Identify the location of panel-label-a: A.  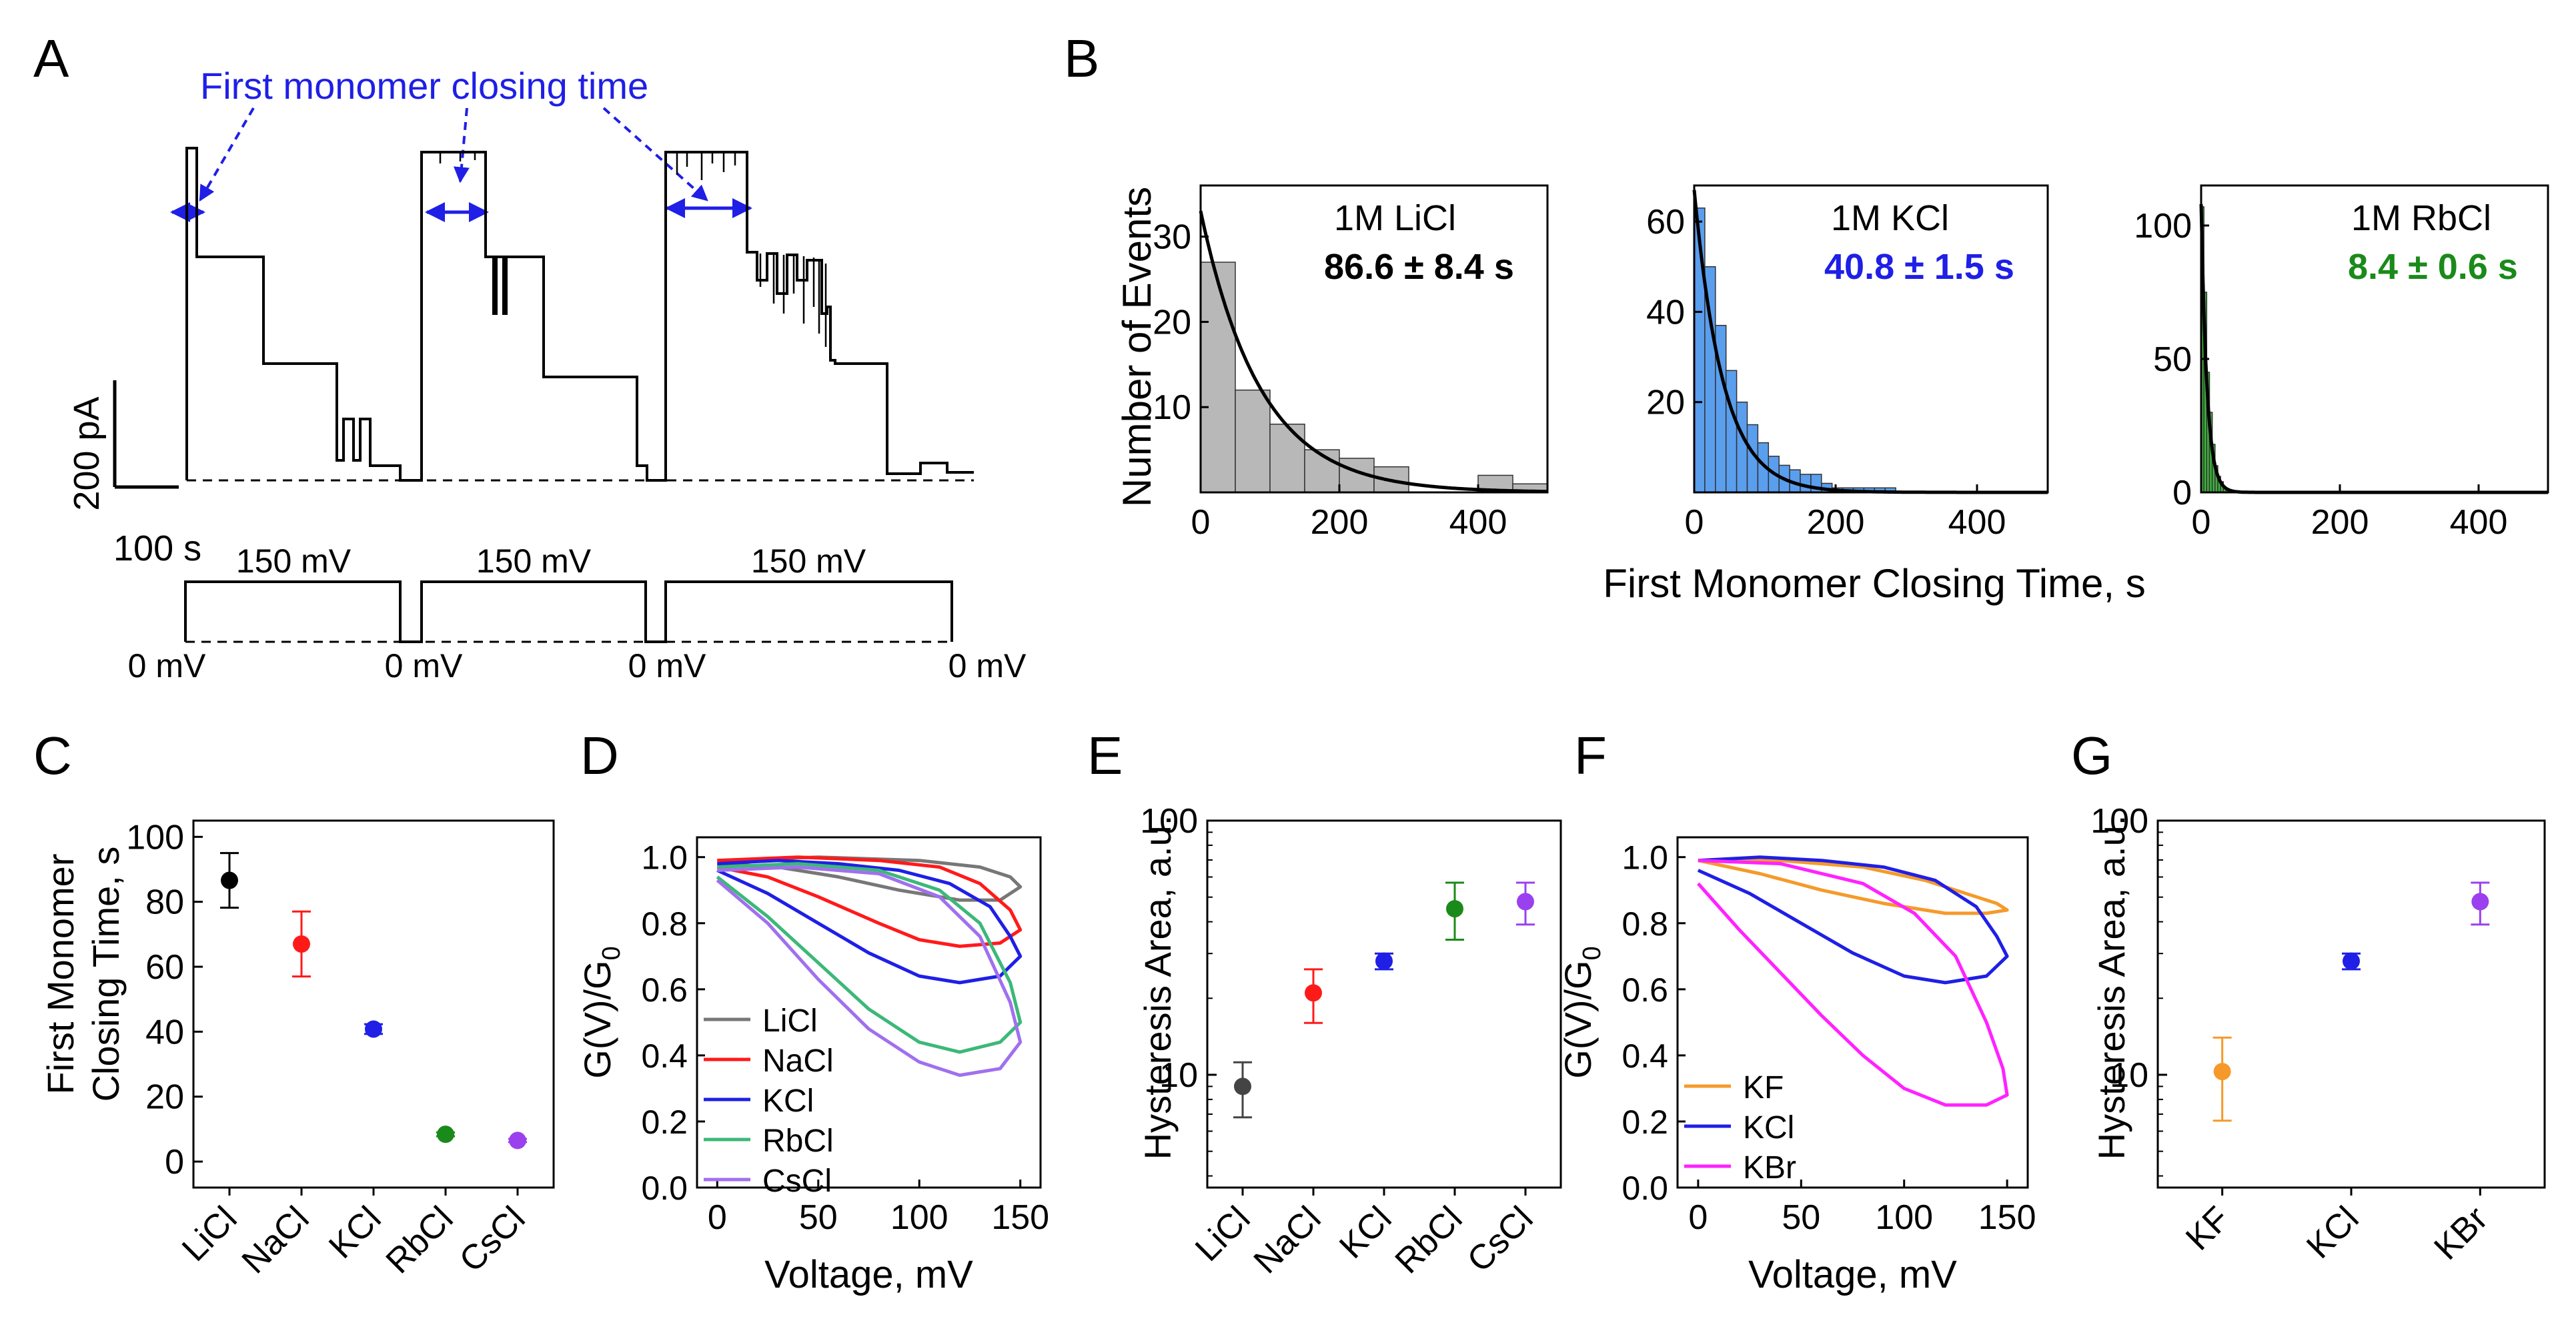
(51, 59).